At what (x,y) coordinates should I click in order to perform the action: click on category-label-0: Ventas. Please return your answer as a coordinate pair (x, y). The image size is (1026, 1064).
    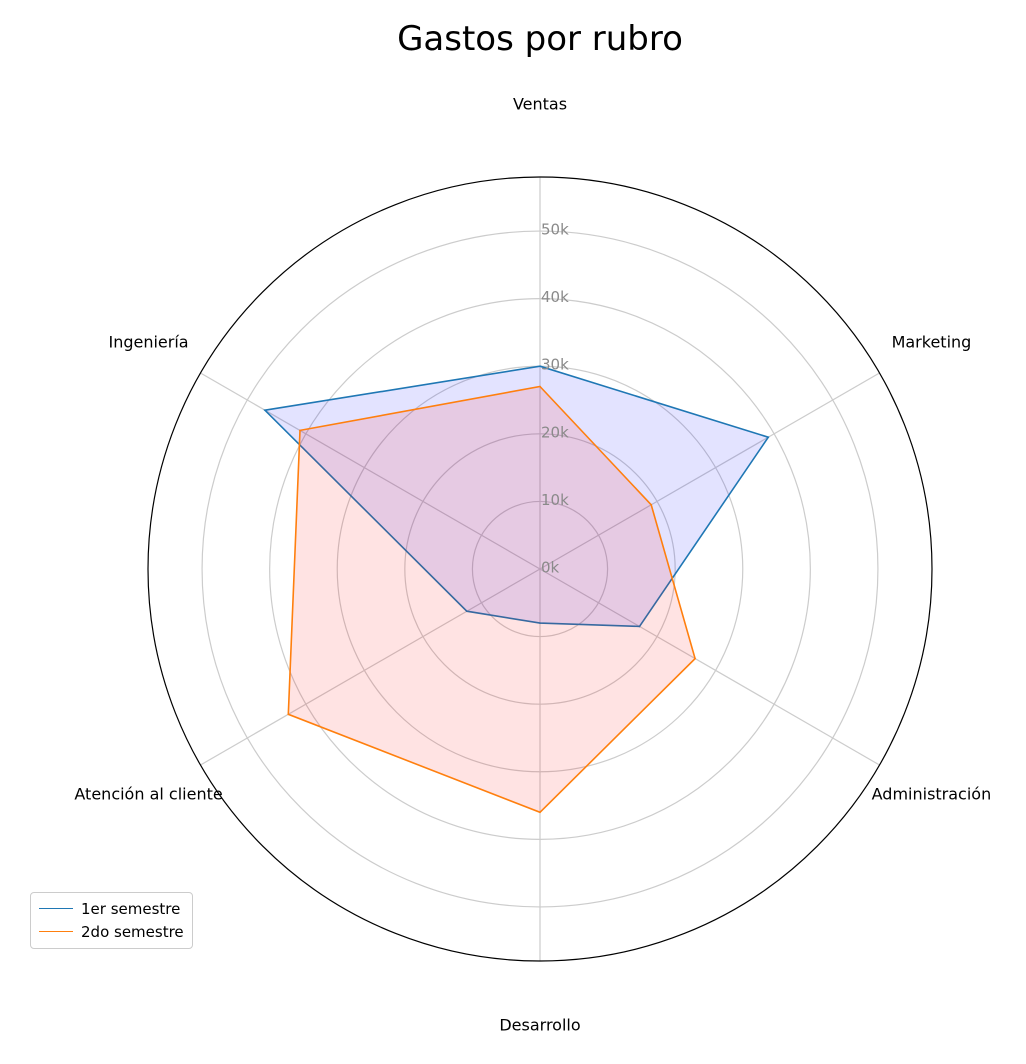
    Looking at the image, I should click on (540, 104).